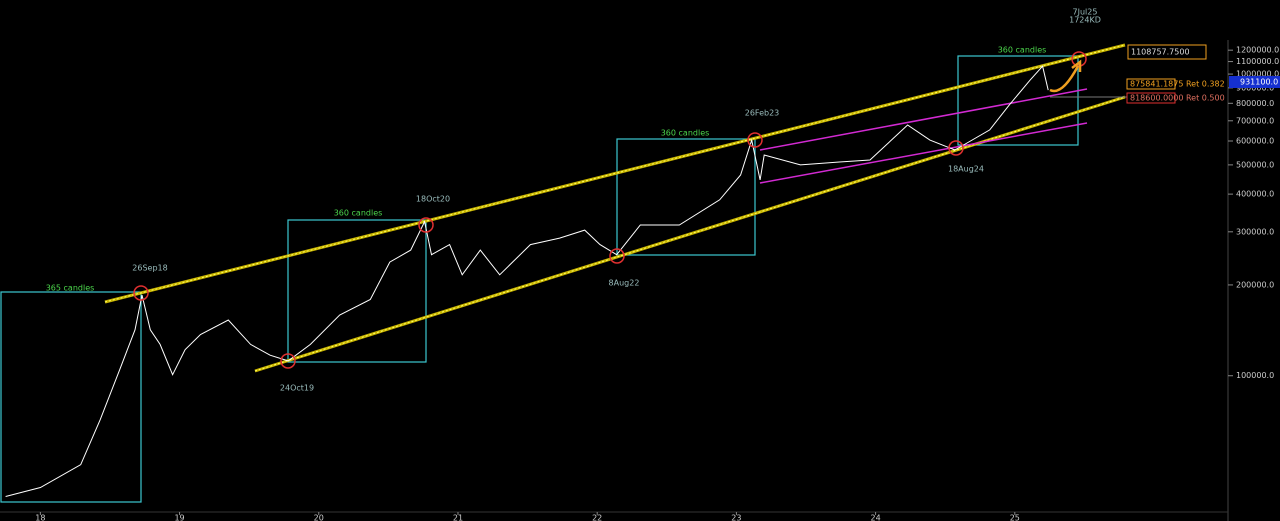  Describe the element at coordinates (458, 517) in the screenshot. I see `x-tick-label: 21` at that location.